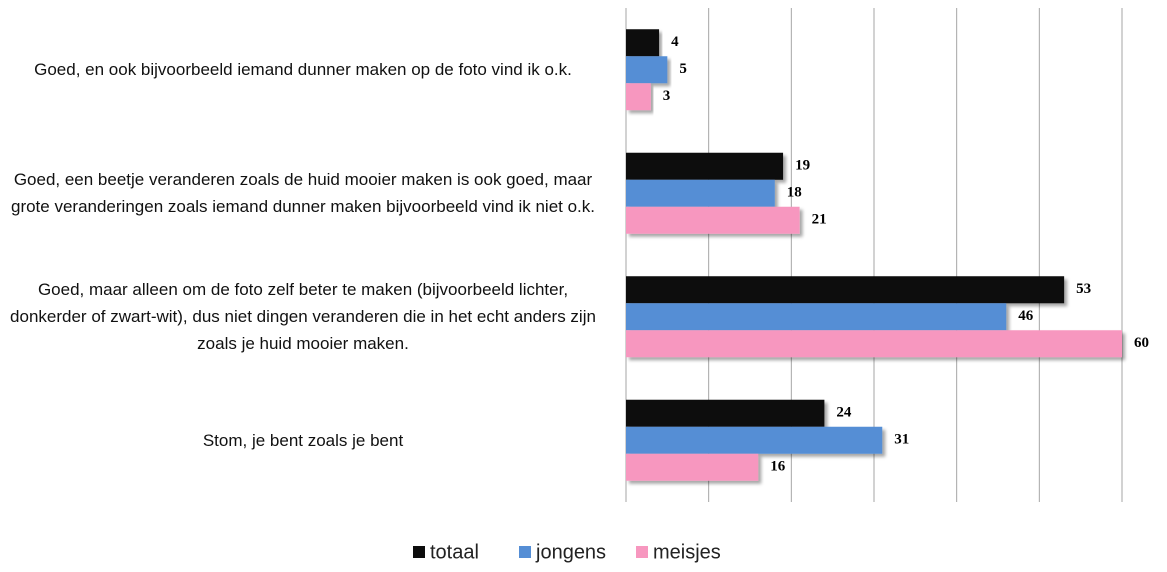 The width and height of the screenshot is (1167, 572). I want to click on category-label: Stom, je bent zoals je bent, so click(303, 440).